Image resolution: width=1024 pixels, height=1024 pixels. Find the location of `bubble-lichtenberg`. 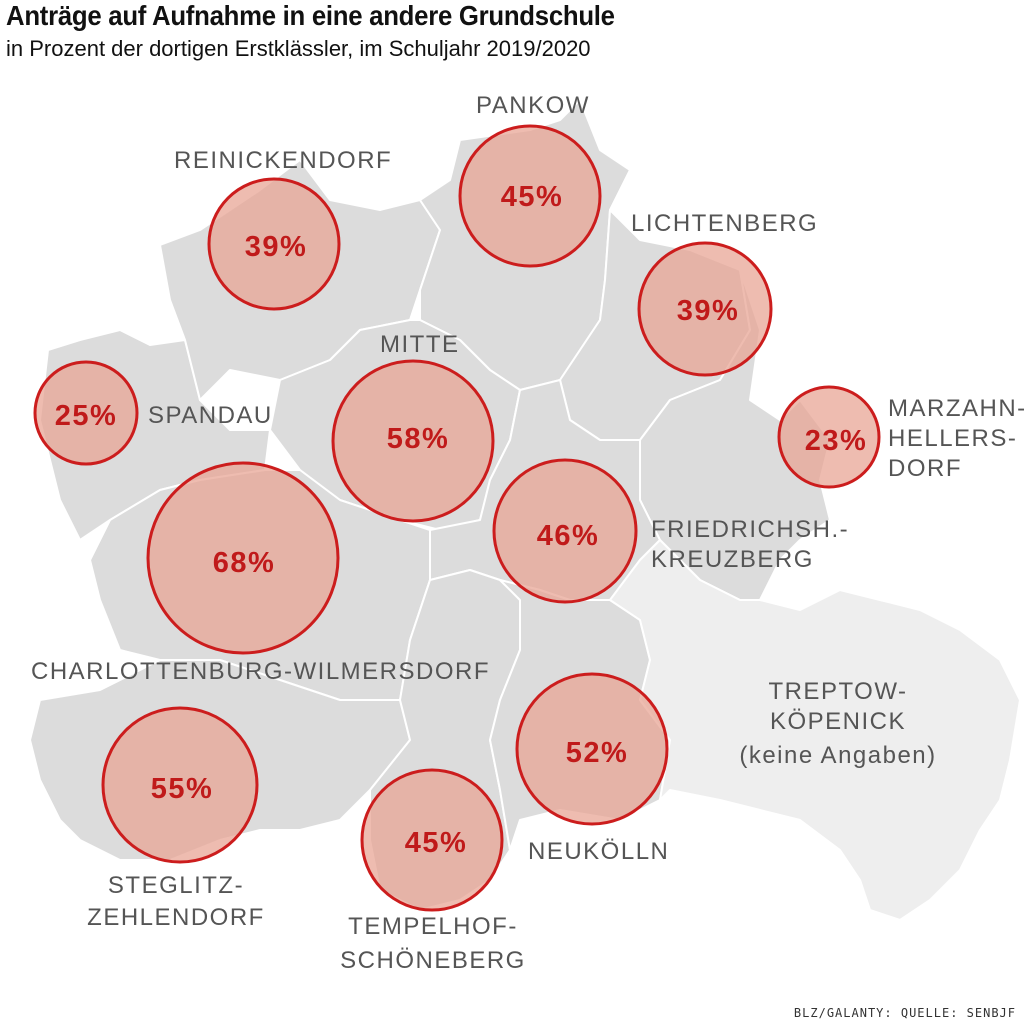

bubble-lichtenberg is located at coordinates (705, 309).